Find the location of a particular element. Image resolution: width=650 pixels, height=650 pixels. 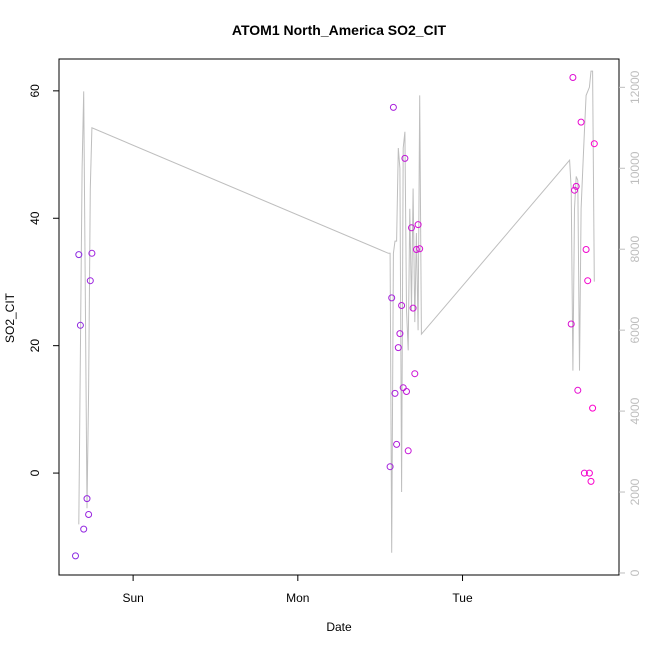

y2-tick-label: 4000 is located at coordinates (635, 410).